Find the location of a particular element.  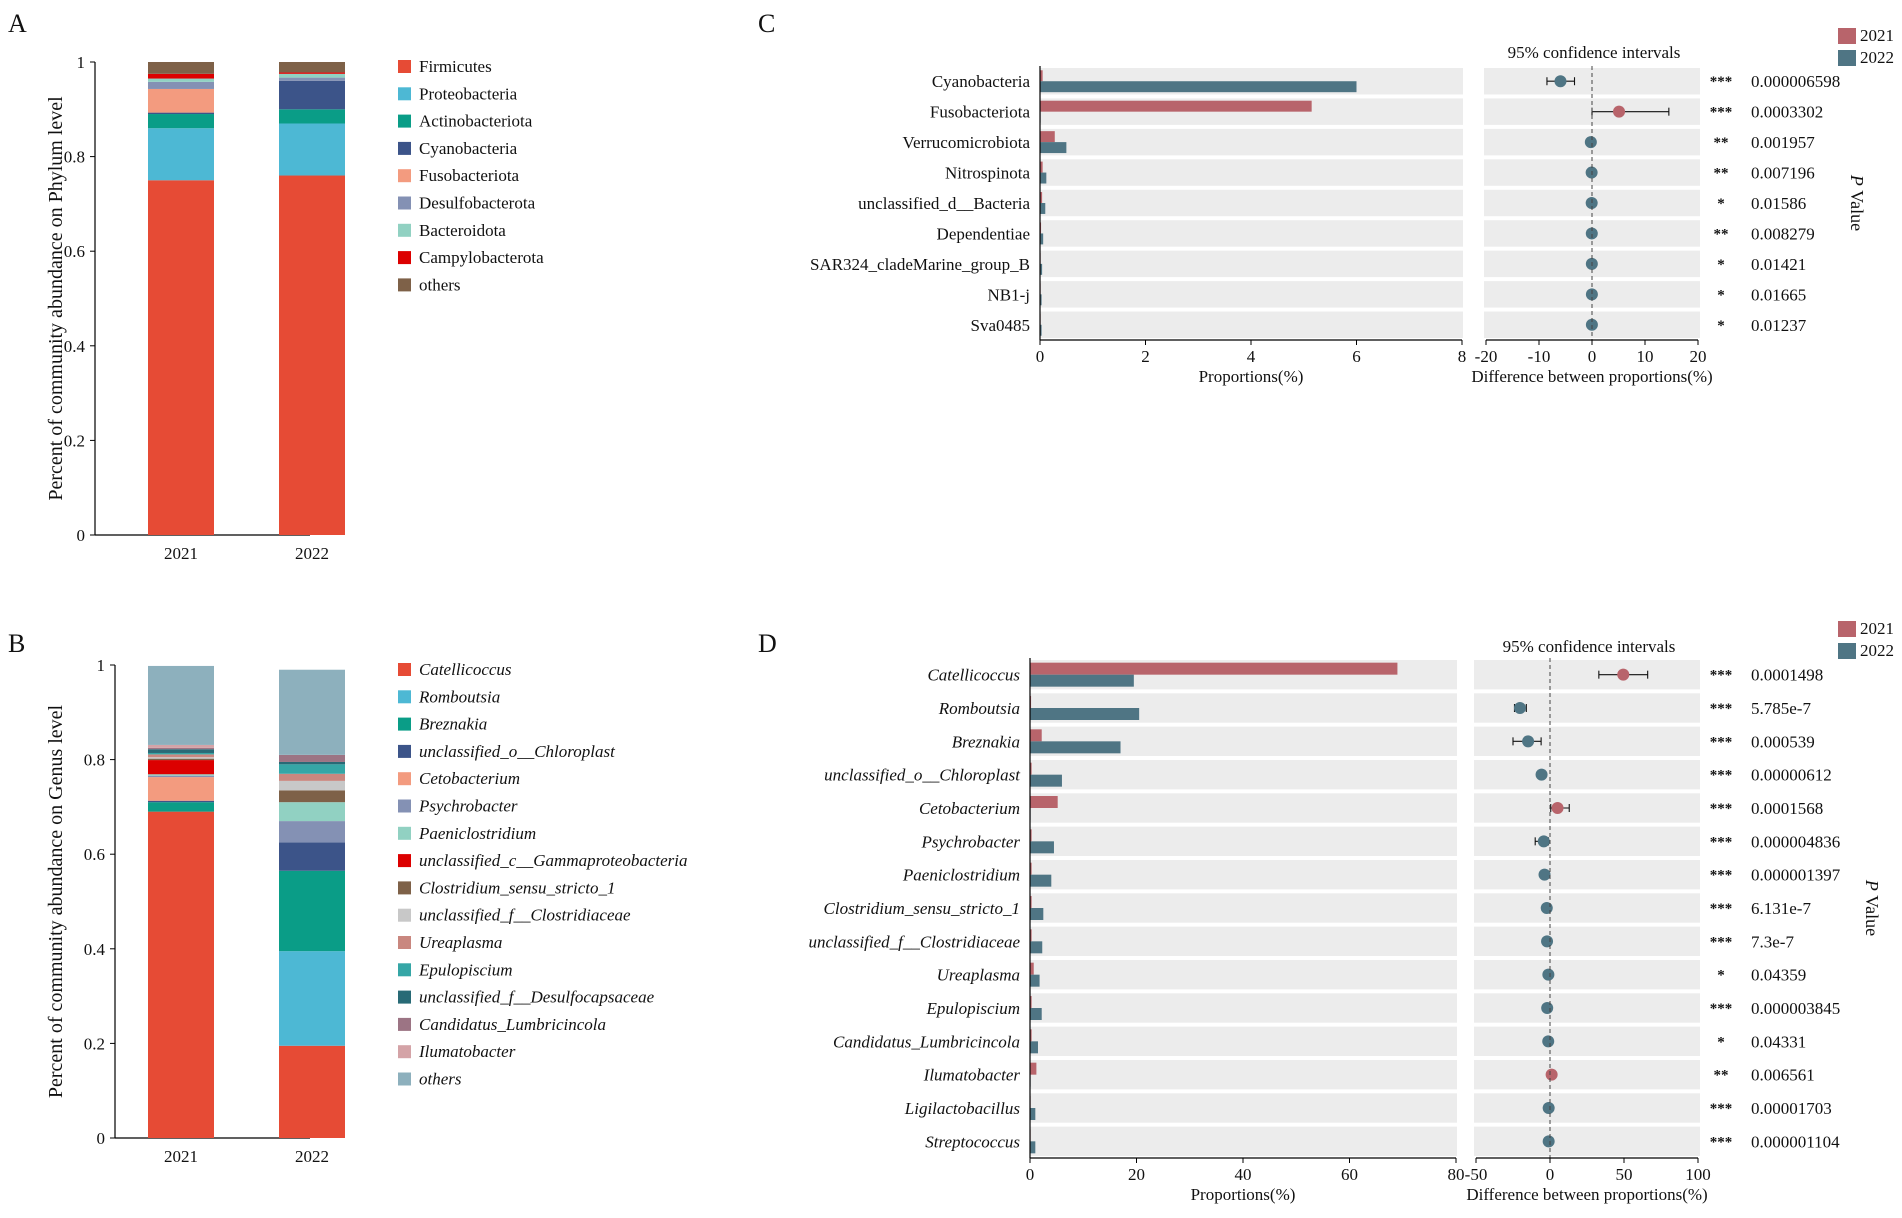

taxon-label: Fusobacteriota is located at coordinates (980, 112).